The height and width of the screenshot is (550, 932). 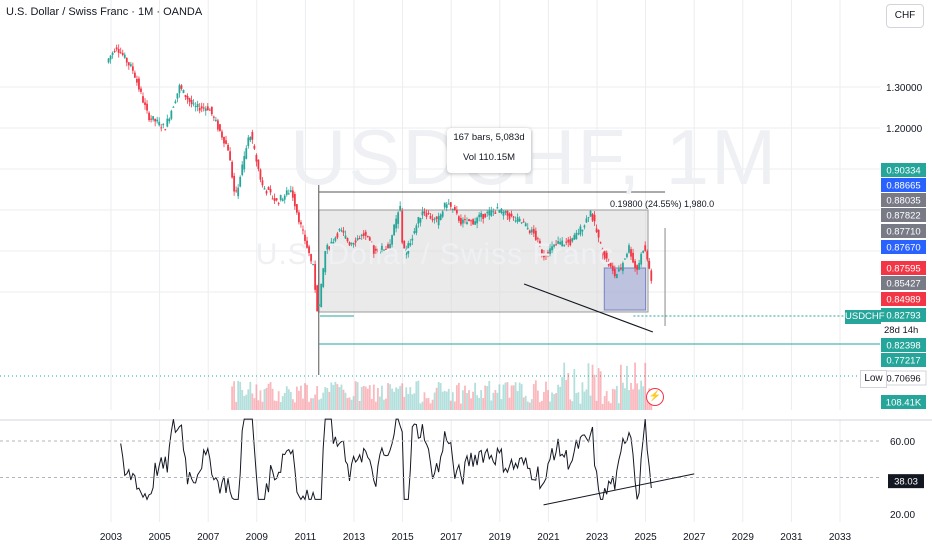 I want to click on price-tag-label: 0.87822, so click(x=903, y=216).